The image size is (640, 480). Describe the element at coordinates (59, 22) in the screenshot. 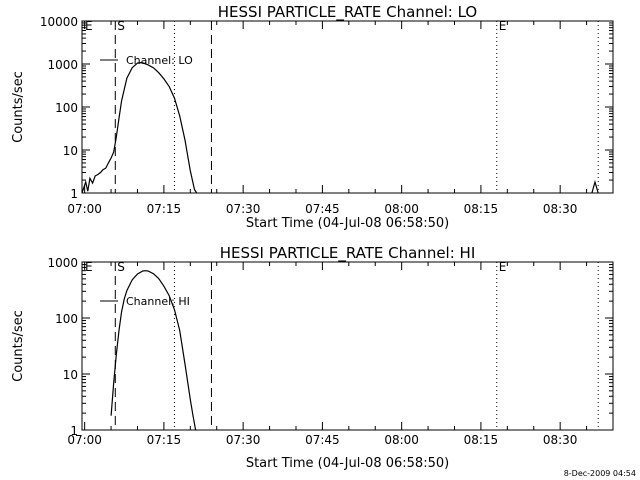

I see `y-tick-label-lo: 10000` at that location.